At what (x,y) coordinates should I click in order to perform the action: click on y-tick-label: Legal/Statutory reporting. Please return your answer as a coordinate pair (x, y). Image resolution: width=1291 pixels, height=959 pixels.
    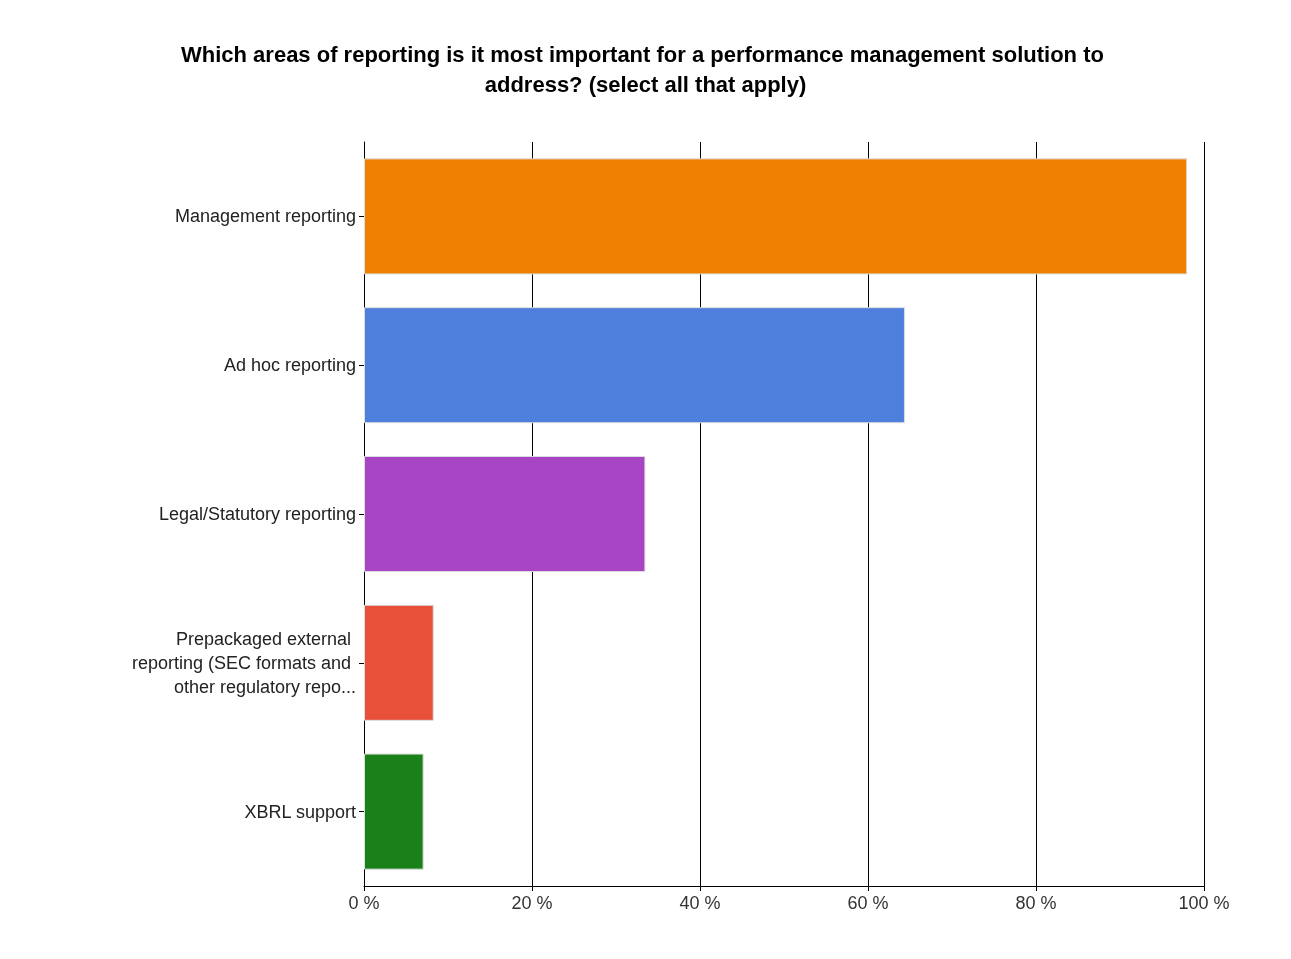
    Looking at the image, I should click on (257, 514).